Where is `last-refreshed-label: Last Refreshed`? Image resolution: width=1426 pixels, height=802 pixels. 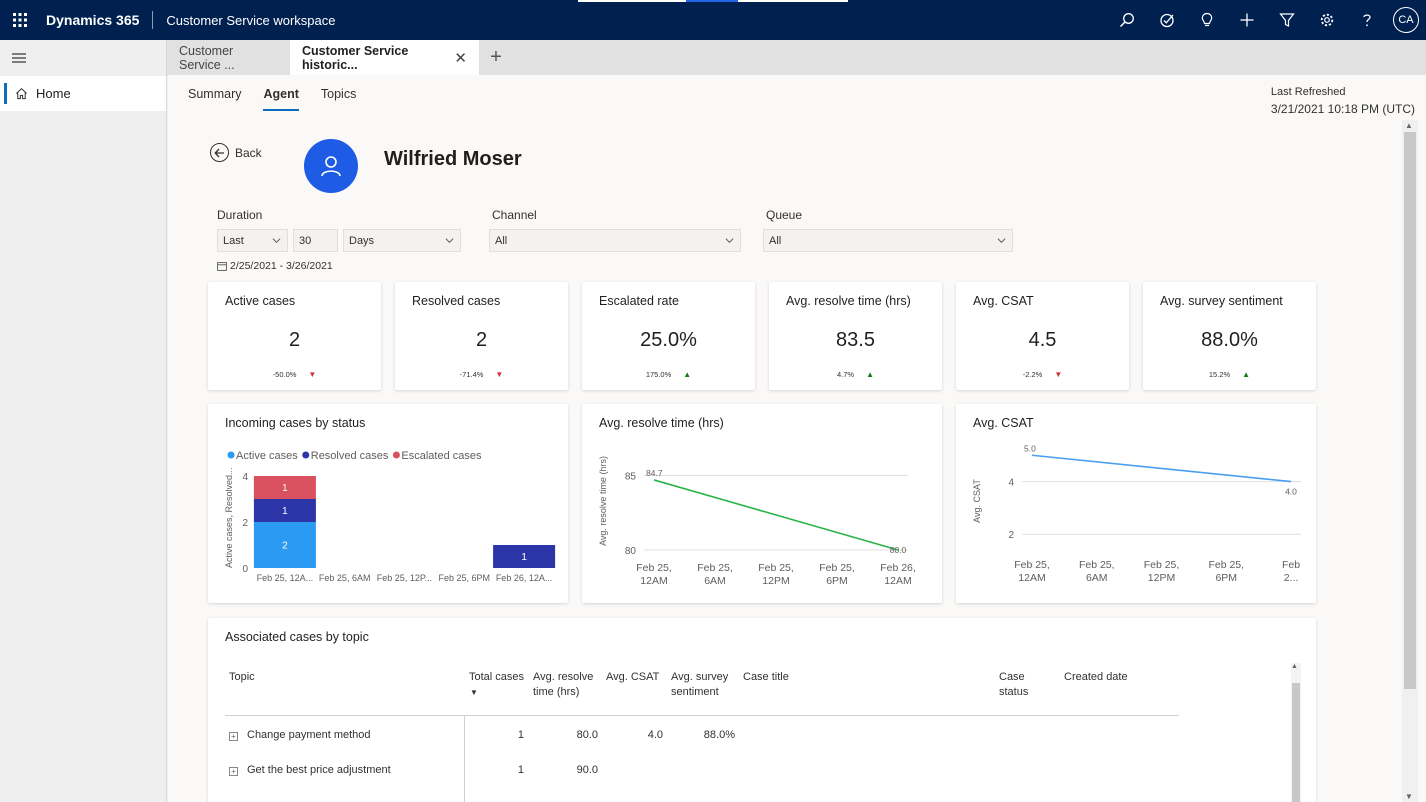
last-refreshed-label: Last Refreshed is located at coordinates (1308, 92).